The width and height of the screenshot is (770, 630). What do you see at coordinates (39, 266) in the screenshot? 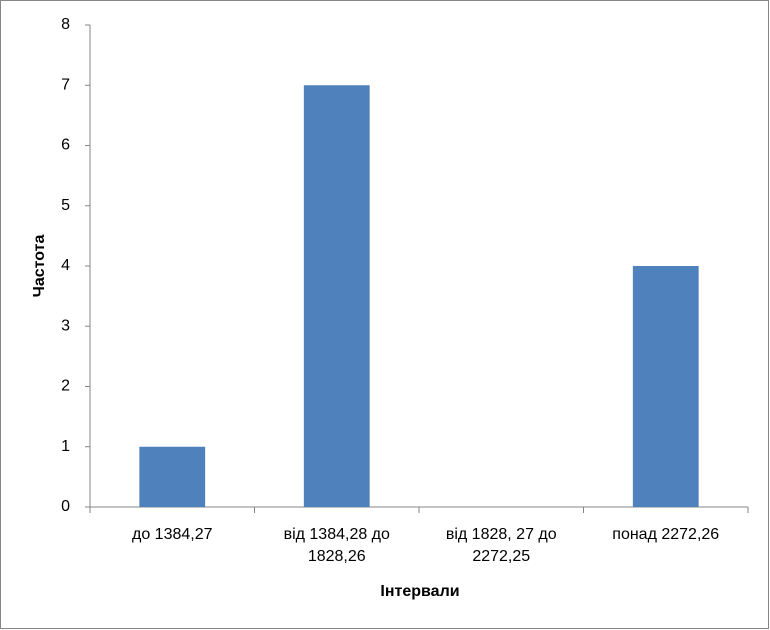
I see `y-axis-title: Частота` at bounding box center [39, 266].